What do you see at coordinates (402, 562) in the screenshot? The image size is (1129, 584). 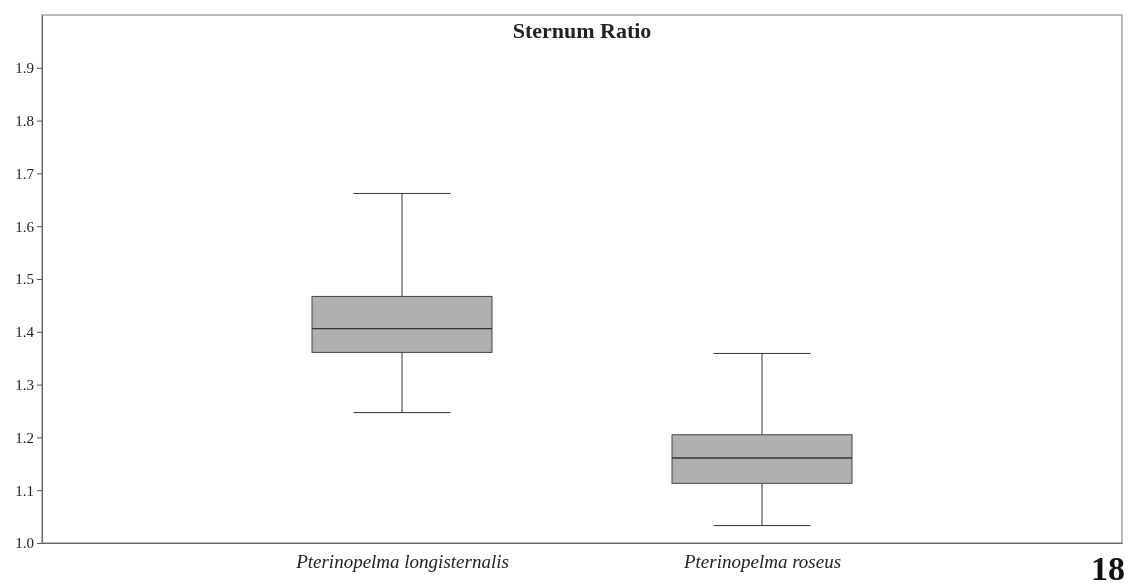 I see `x-tick-label: Pterinopelma longisternalis` at bounding box center [402, 562].